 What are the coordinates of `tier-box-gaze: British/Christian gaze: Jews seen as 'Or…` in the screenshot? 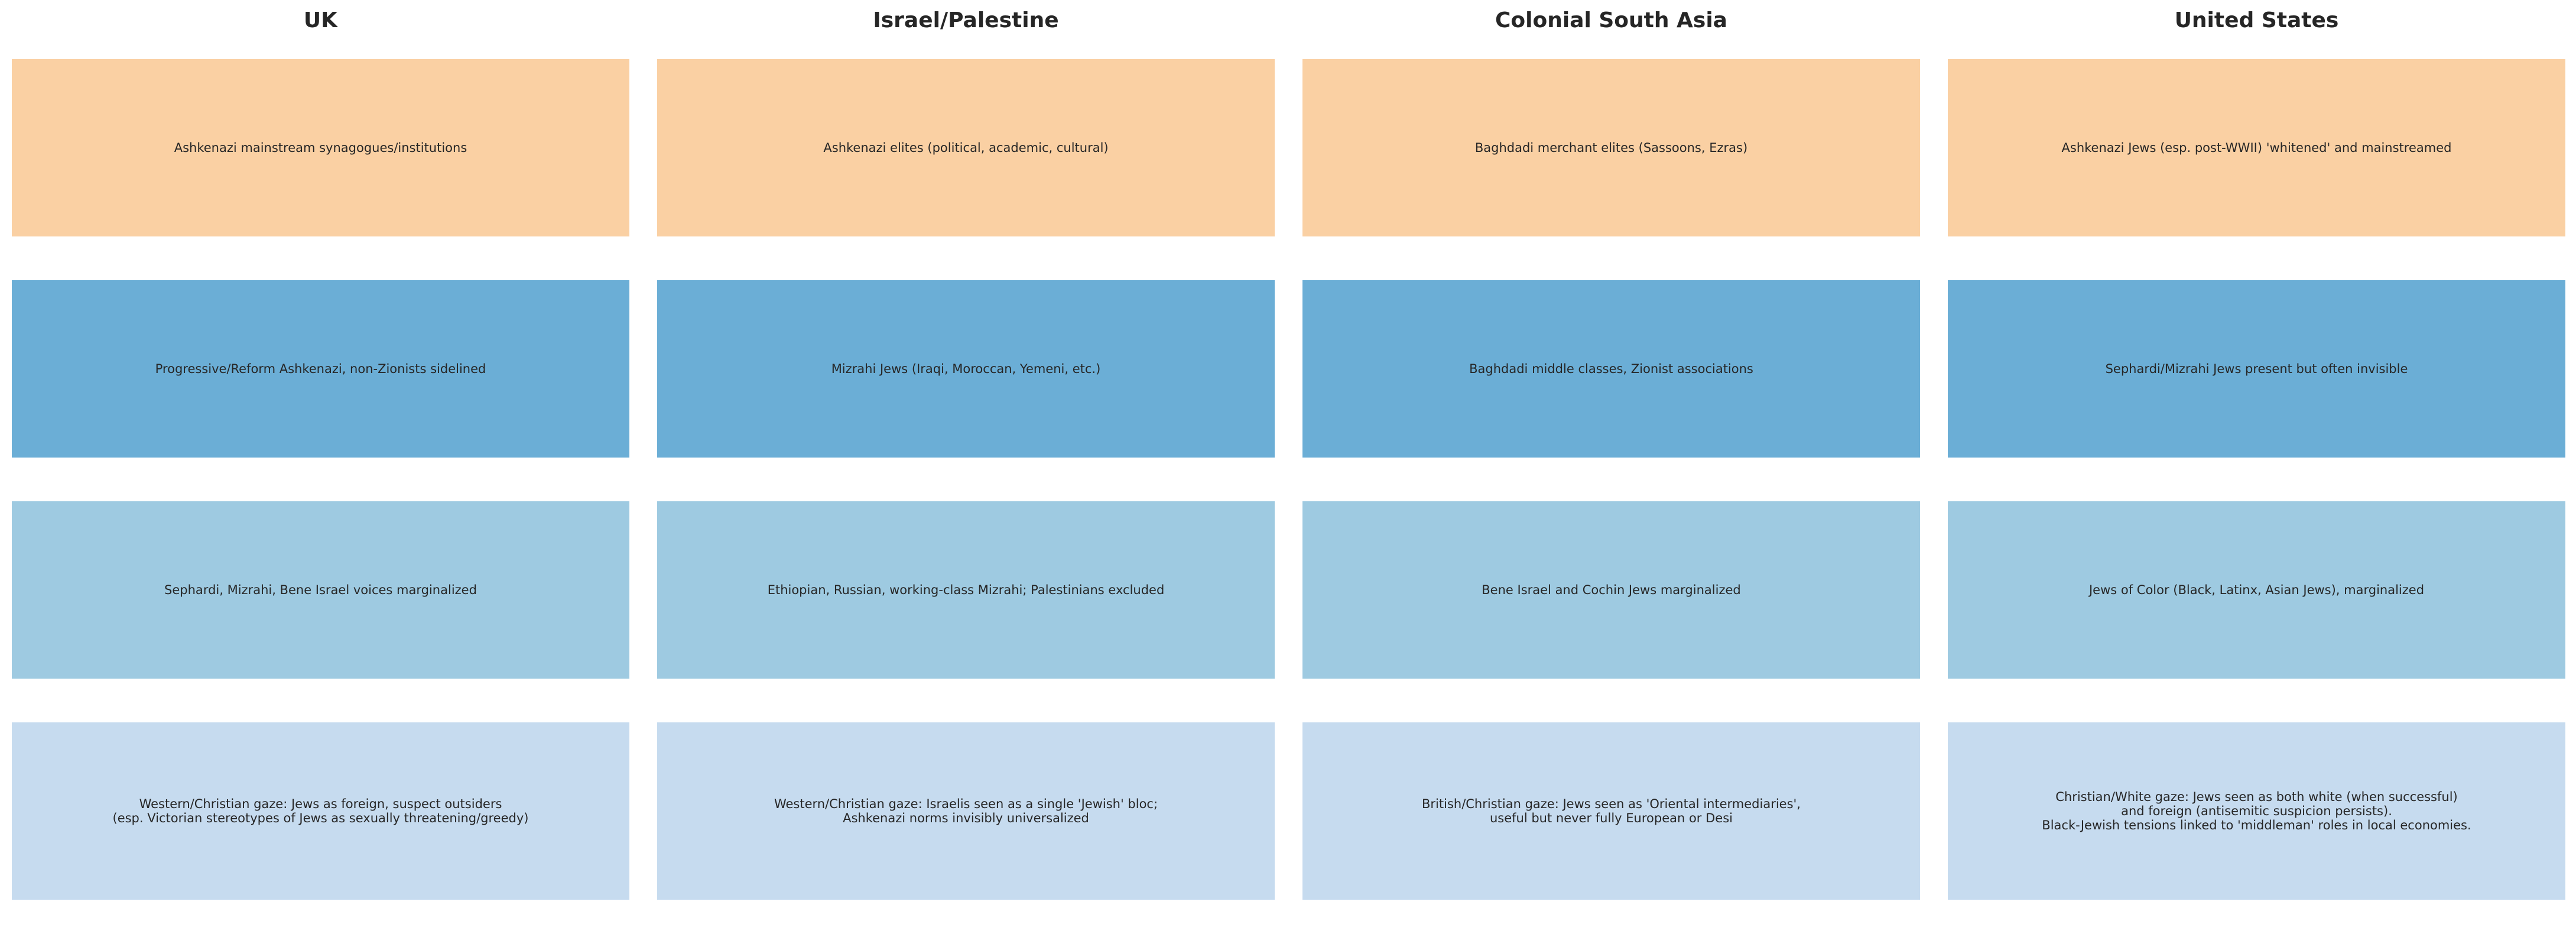 It's located at (1611, 811).